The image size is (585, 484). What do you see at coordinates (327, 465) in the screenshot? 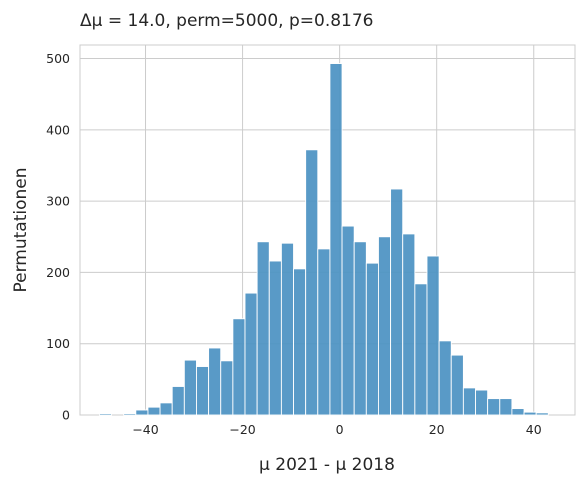
I see `x-axis-label: μ 2021 - μ 2018` at bounding box center [327, 465].